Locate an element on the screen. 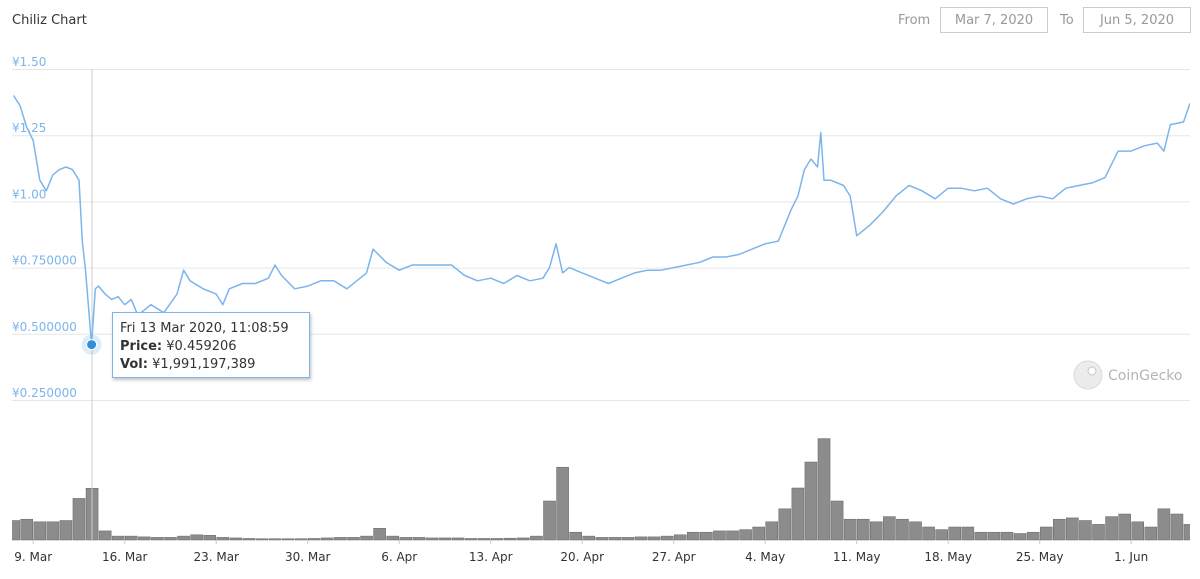  y-tick-label: ¥0.750000 is located at coordinates (44, 261).